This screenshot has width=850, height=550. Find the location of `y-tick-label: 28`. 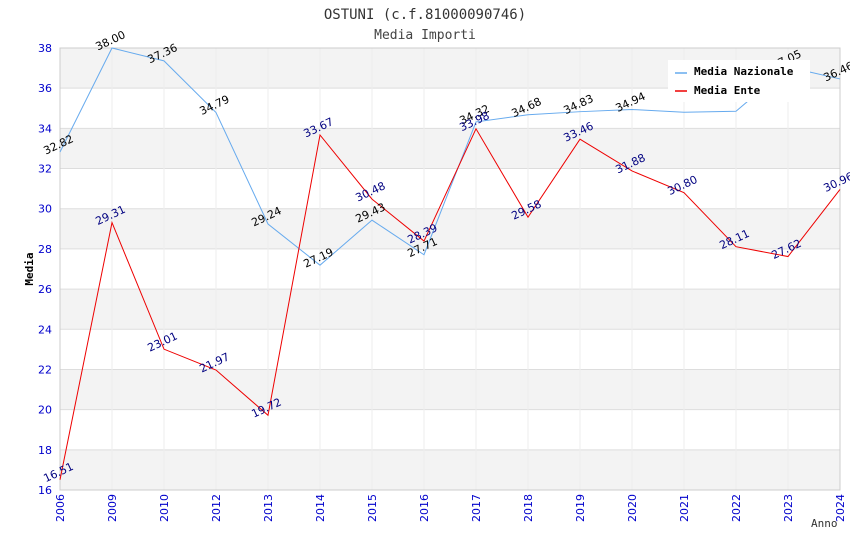

y-tick-label: 28 is located at coordinates (45, 249).